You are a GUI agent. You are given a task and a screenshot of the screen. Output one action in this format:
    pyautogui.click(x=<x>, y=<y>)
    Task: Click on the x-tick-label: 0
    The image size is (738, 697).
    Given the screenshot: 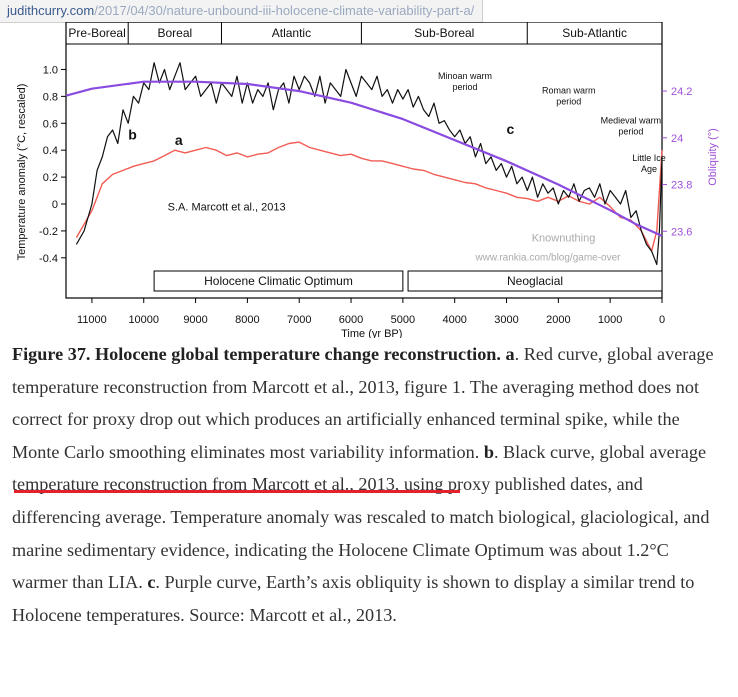 What is the action you would take?
    pyautogui.click(x=662, y=320)
    